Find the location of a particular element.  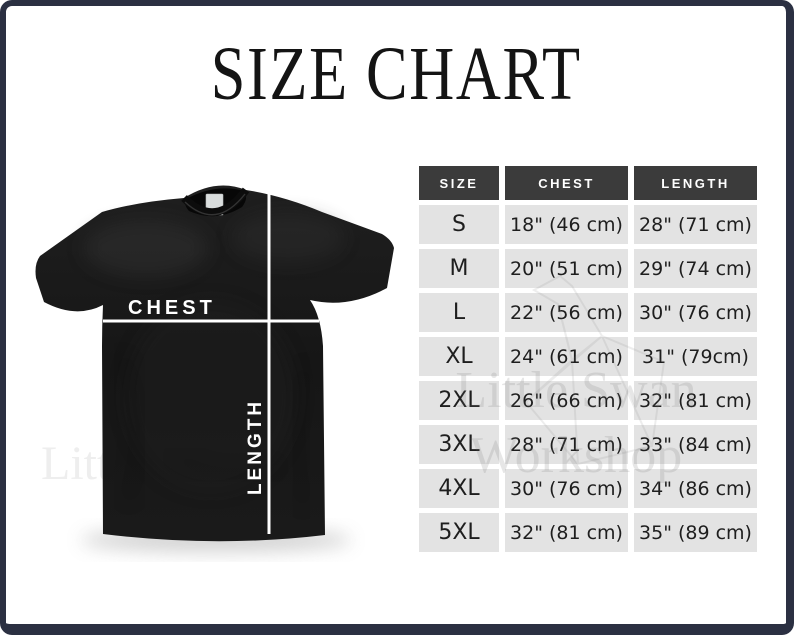

table-cell-length: 33" (84 cm) is located at coordinates (695, 444).